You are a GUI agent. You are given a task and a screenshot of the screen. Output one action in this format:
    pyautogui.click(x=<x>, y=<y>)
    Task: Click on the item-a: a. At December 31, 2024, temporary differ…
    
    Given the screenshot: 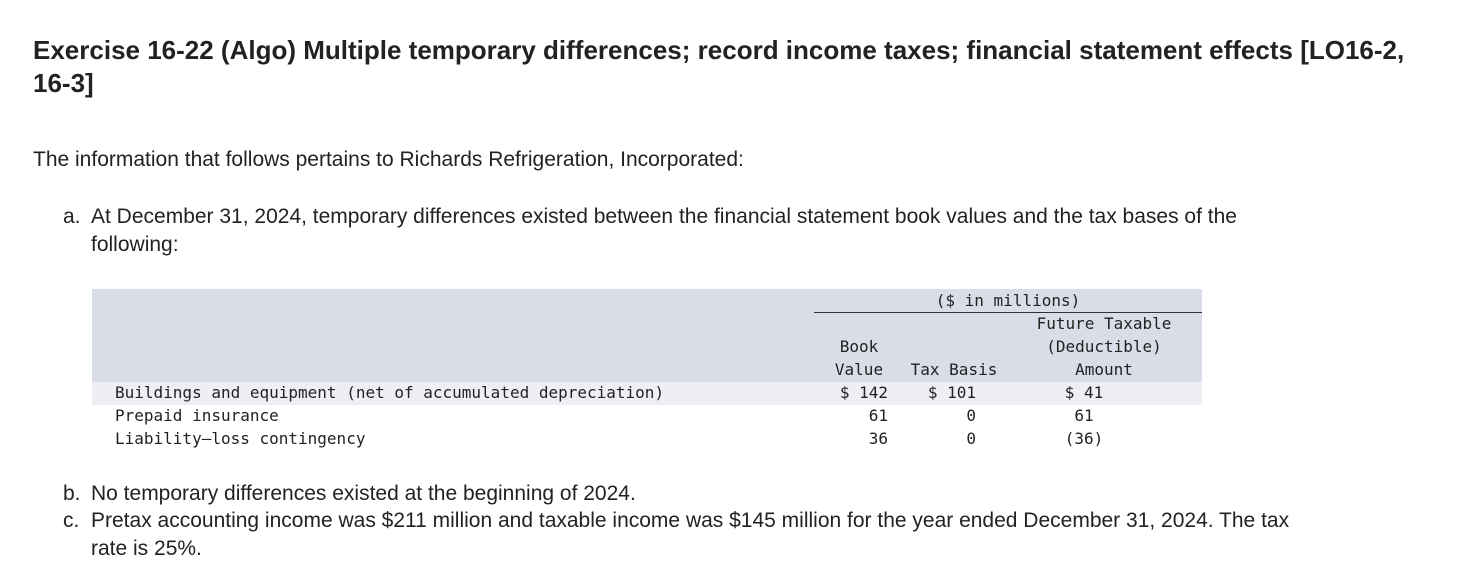 What is the action you would take?
    pyautogui.click(x=733, y=231)
    